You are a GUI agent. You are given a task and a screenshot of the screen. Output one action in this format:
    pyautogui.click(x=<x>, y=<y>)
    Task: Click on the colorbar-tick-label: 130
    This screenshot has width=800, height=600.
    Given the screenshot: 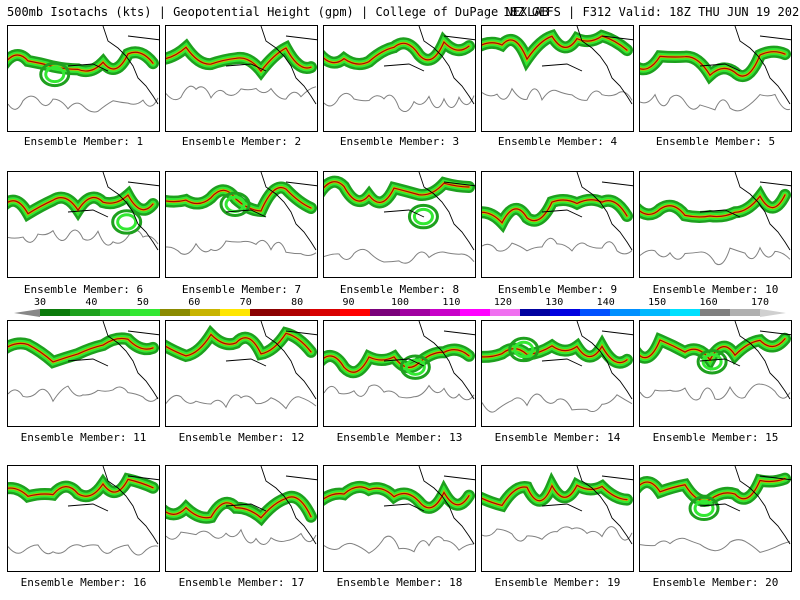 What is the action you would take?
    pyautogui.click(x=554, y=302)
    